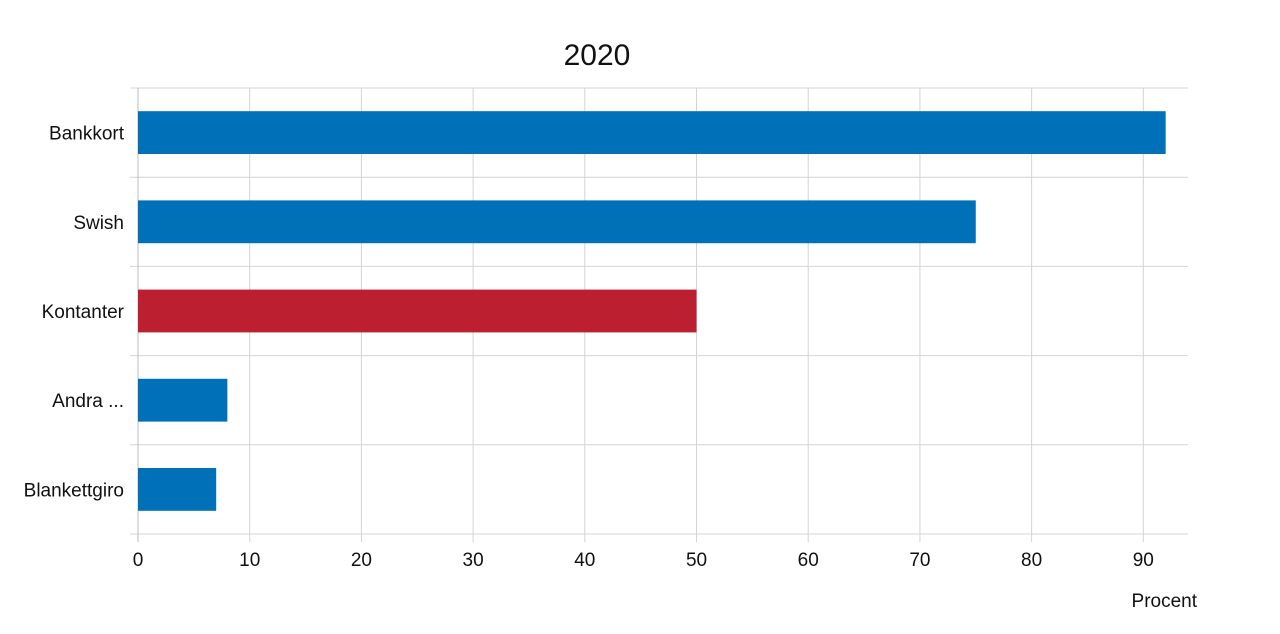 This screenshot has width=1280, height=634. I want to click on x-tick-label-70: 70, so click(919, 560).